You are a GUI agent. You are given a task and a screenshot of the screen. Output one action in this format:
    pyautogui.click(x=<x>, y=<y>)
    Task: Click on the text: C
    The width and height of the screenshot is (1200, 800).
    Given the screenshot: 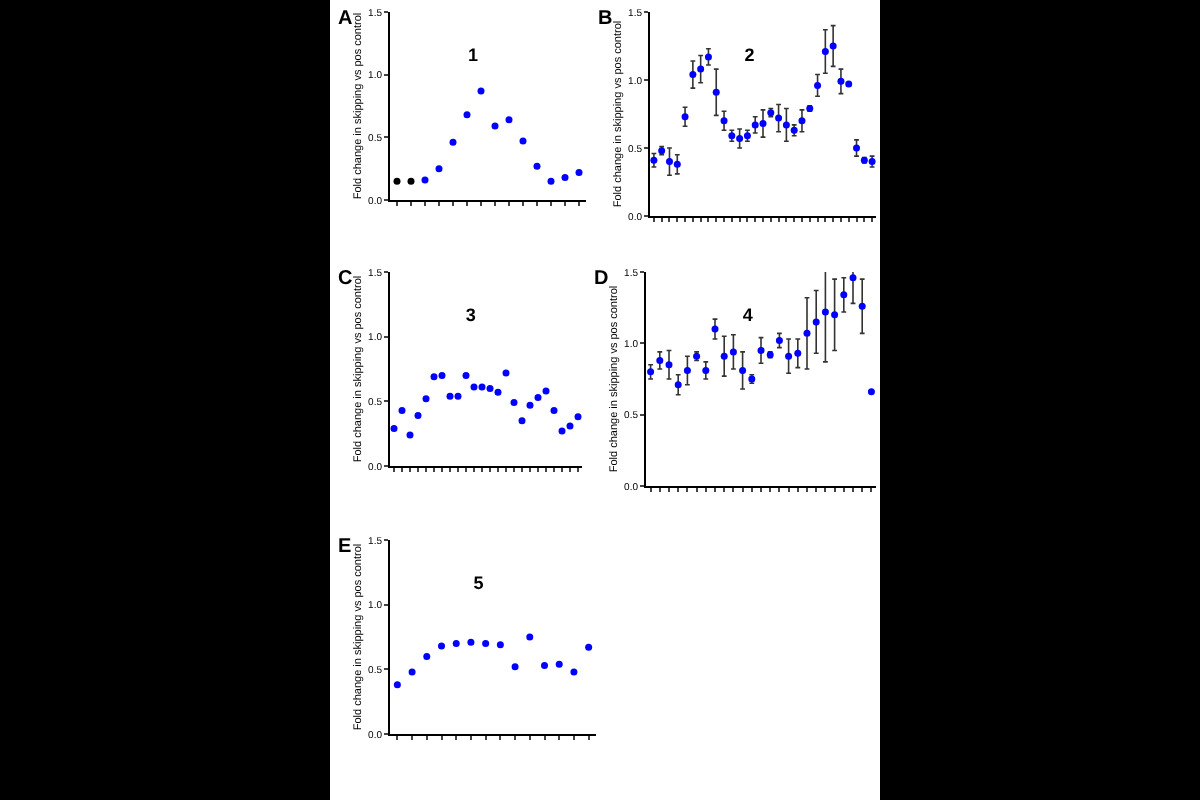 What is the action you would take?
    pyautogui.click(x=345, y=279)
    